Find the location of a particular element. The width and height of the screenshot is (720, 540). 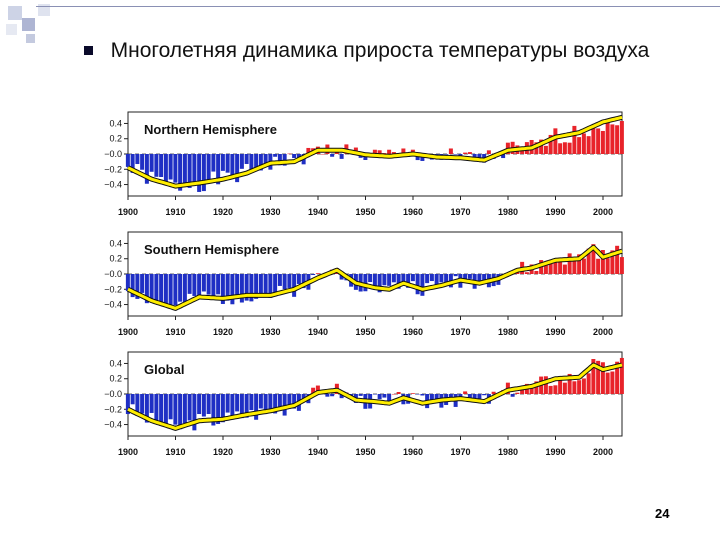

bar-1977 is located at coordinates (493, 392).